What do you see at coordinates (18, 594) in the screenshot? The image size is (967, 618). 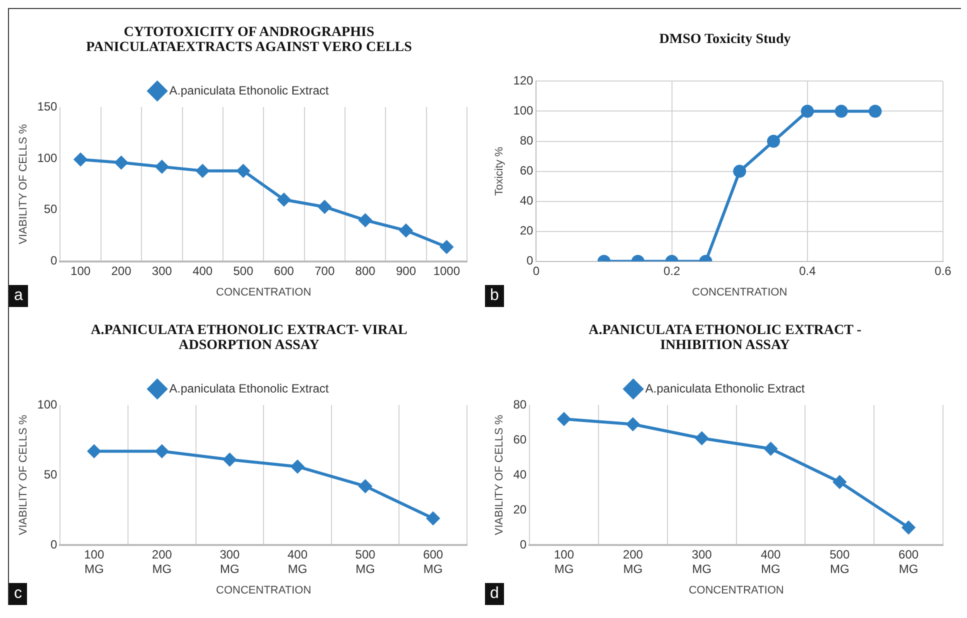 I see `text: c` at bounding box center [18, 594].